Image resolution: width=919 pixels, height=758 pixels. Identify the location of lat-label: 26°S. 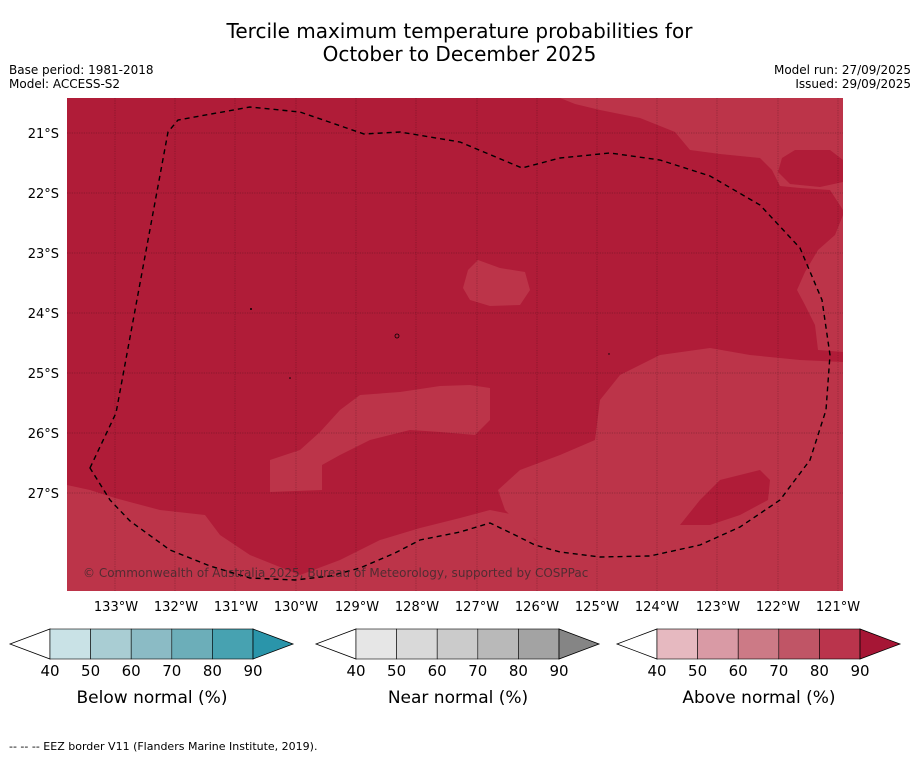
(43, 434).